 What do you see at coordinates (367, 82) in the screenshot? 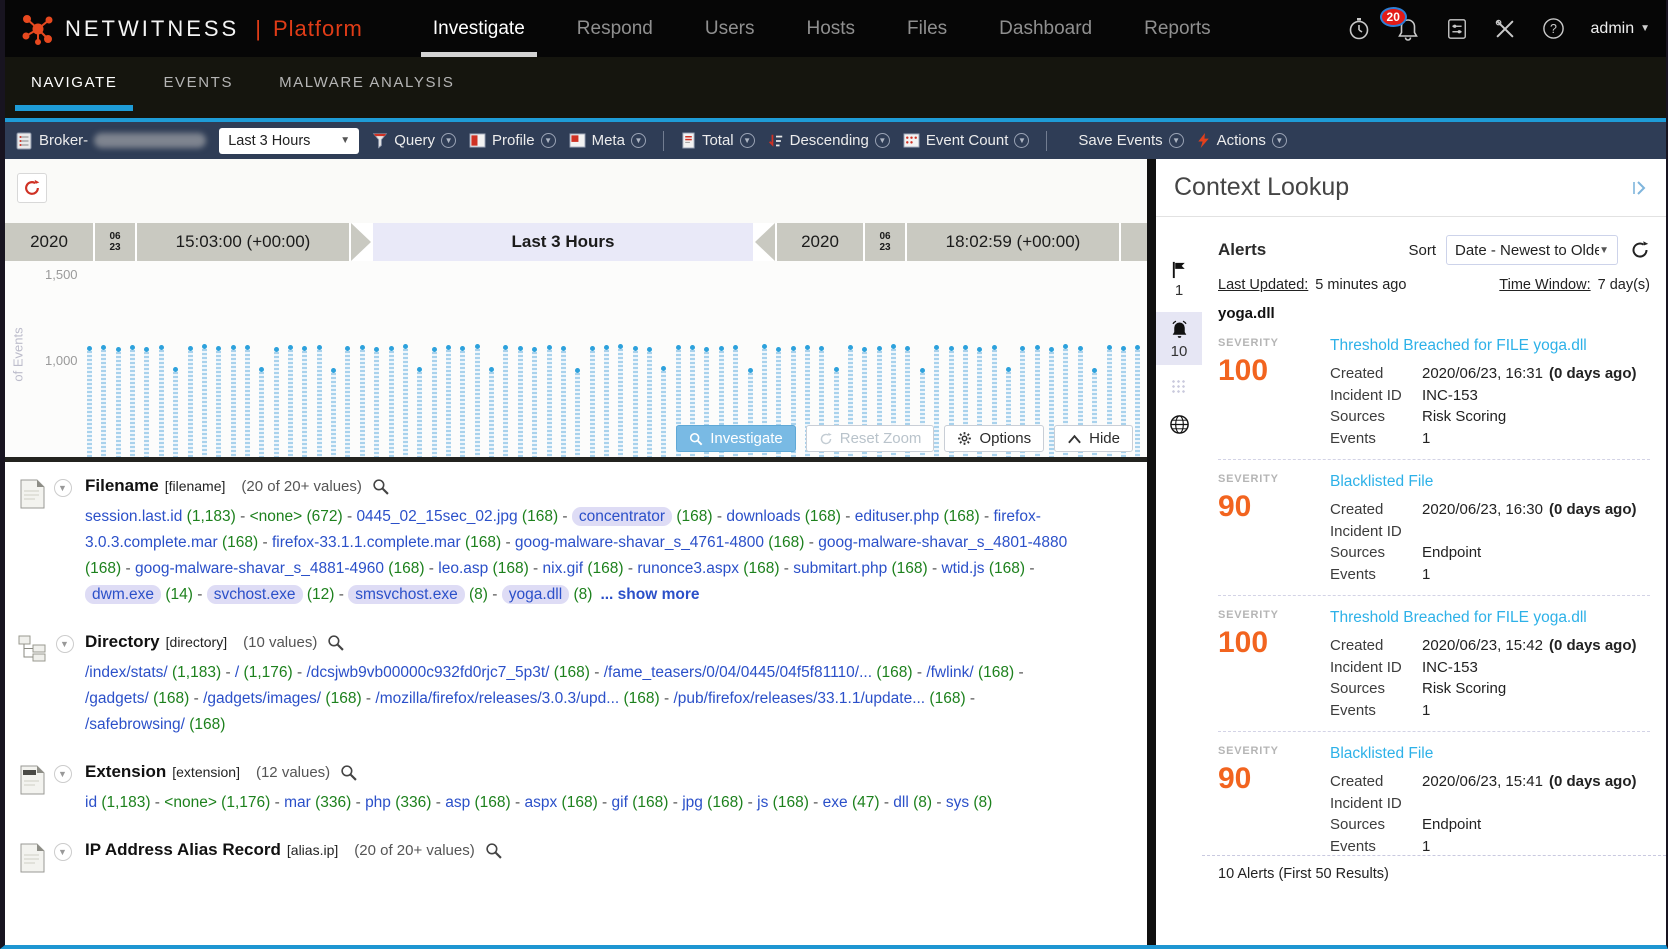
I see `tab-malware-analysis: MALWARE ANALYSIS` at bounding box center [367, 82].